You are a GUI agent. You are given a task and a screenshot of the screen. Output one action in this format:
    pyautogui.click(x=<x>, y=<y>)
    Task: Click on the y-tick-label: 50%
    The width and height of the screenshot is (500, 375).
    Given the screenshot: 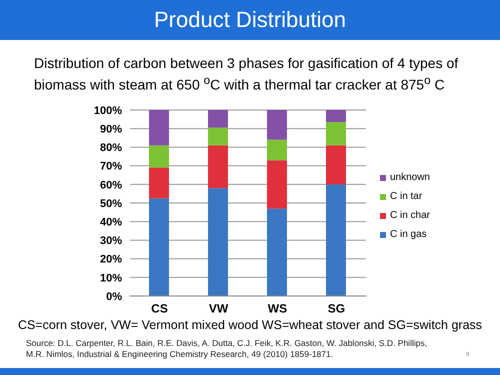 What is the action you would take?
    pyautogui.click(x=111, y=204)
    